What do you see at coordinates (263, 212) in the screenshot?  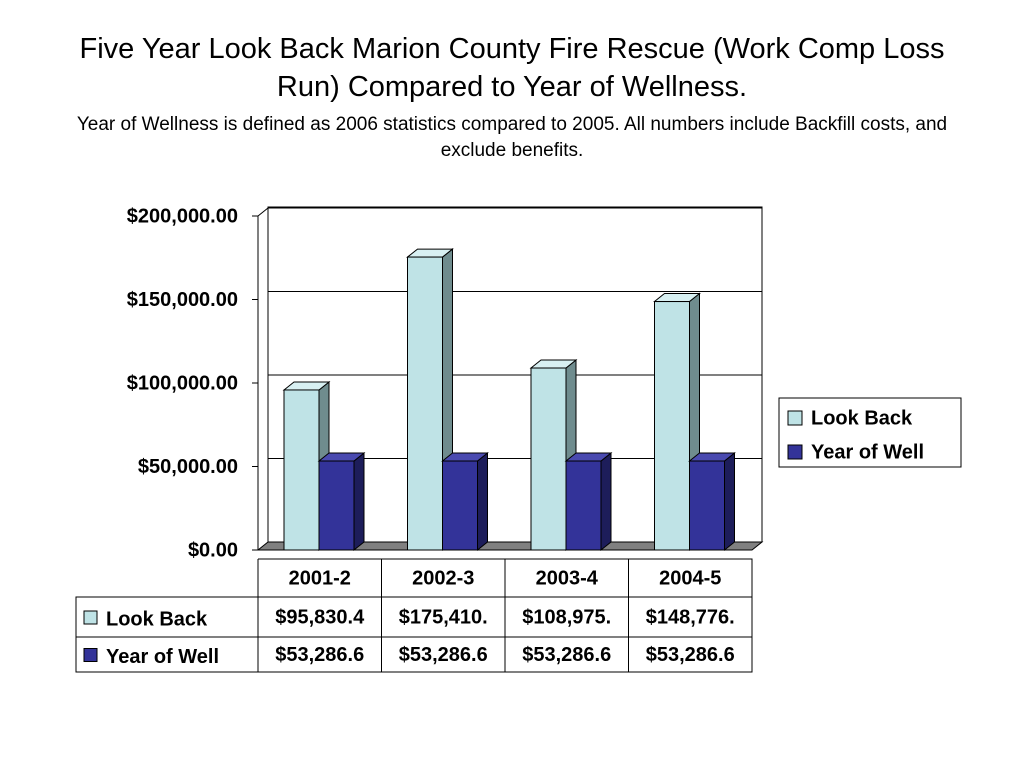 I see `y-axis-depth` at bounding box center [263, 212].